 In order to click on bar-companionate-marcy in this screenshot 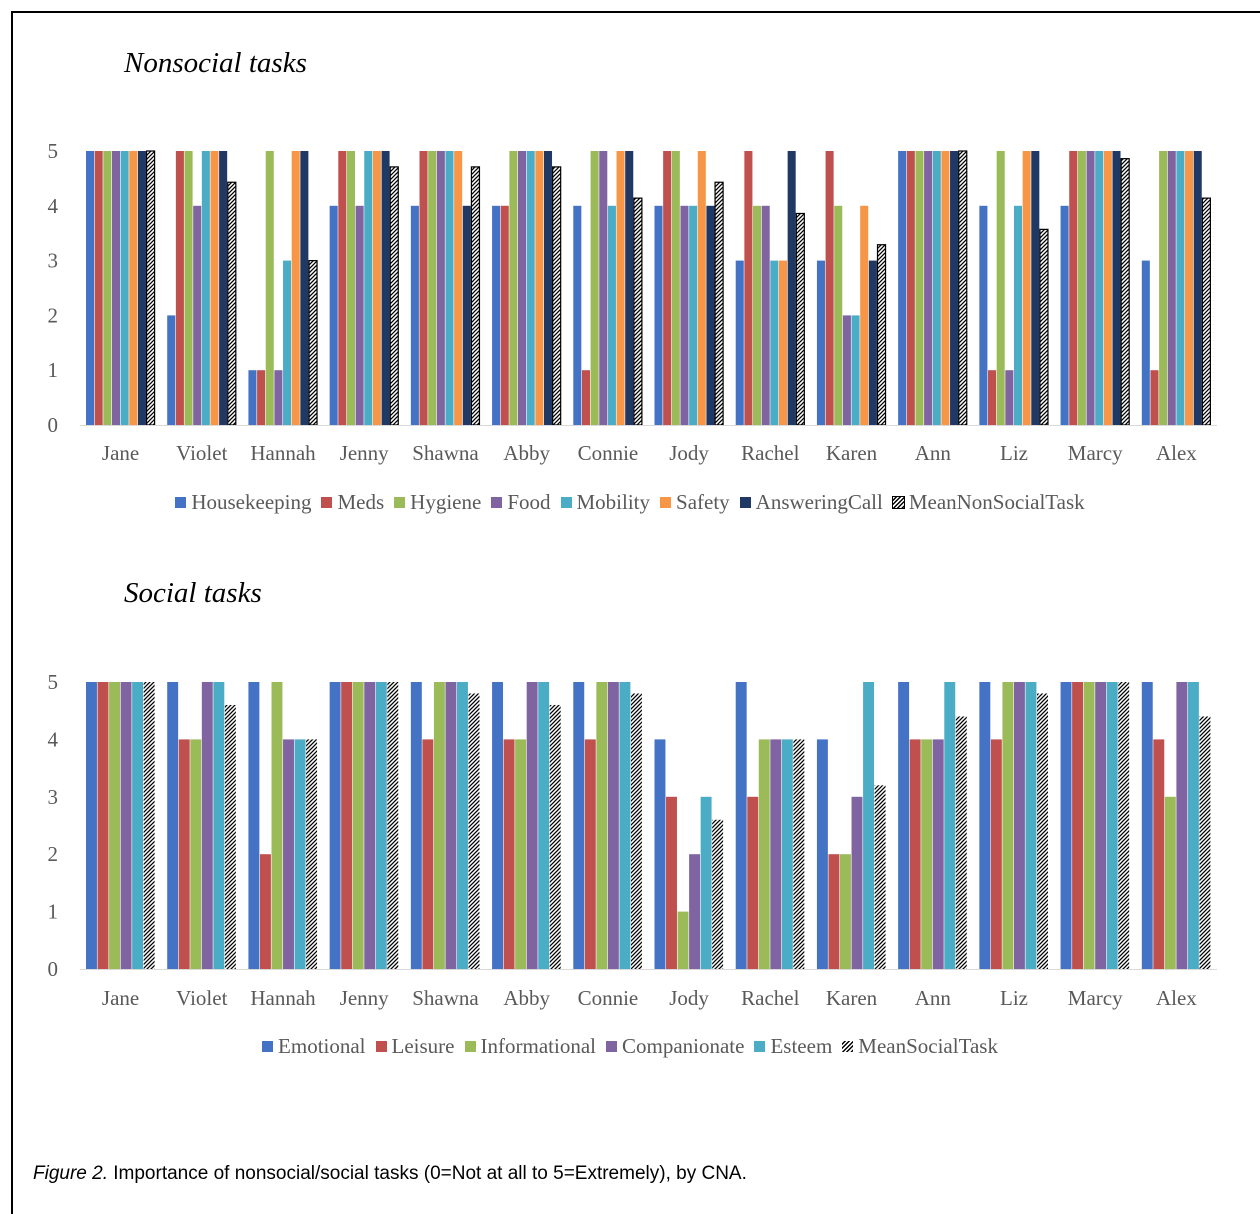, I will do `click(1101, 825)`.